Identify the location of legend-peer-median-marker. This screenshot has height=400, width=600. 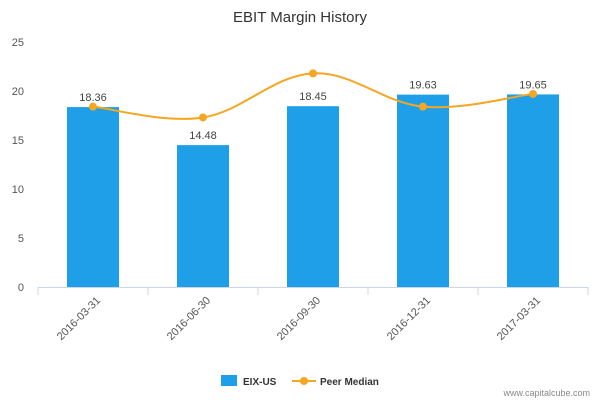
(304, 381).